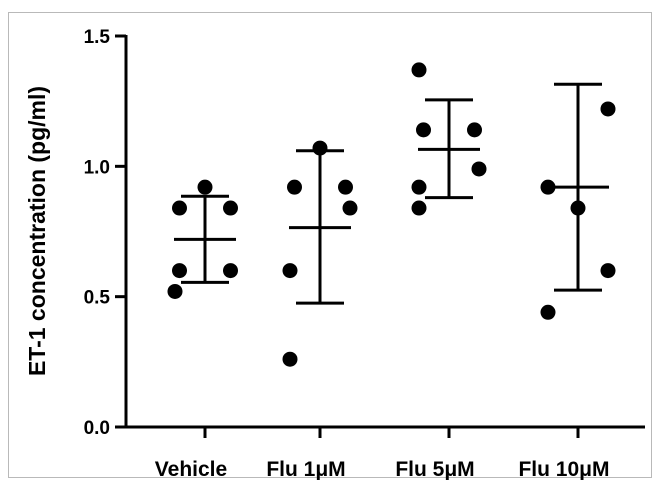 This screenshot has height=480, width=654. I want to click on x-category-label: Flu 1μM, so click(305, 469).